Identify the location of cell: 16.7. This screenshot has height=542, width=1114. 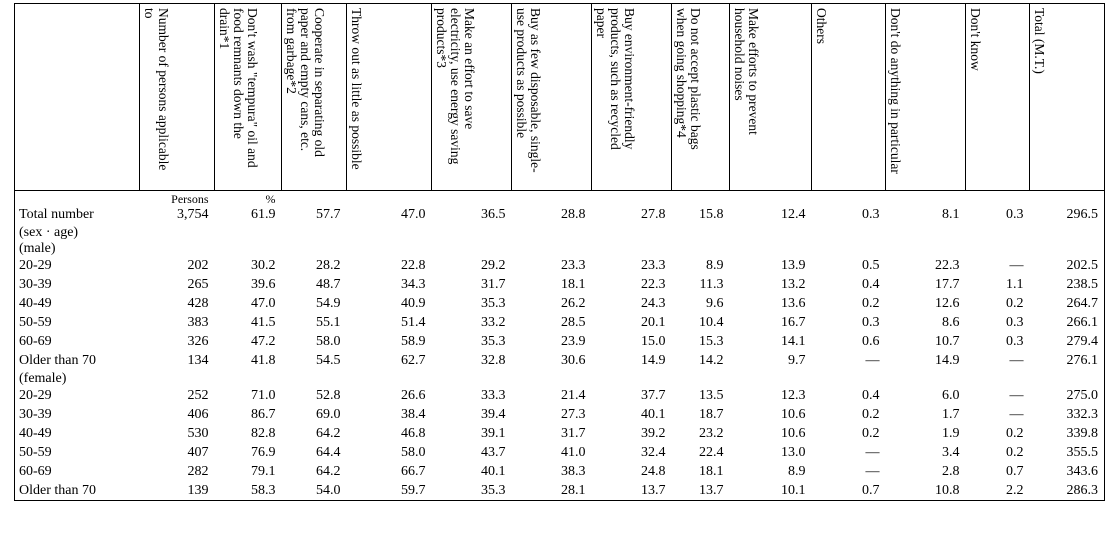
(793, 322).